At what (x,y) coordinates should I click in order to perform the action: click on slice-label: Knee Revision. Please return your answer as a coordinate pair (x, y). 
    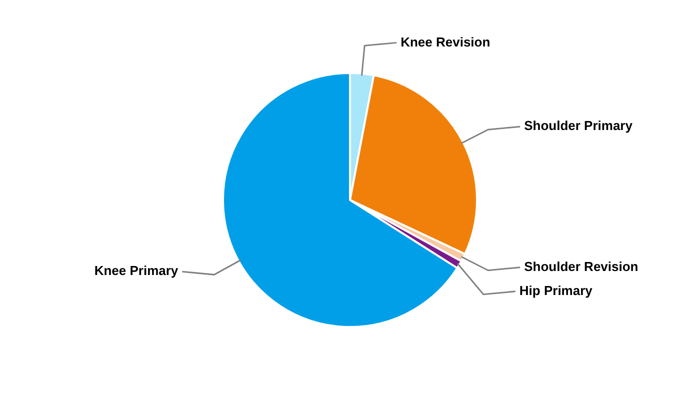
    Looking at the image, I should click on (445, 42).